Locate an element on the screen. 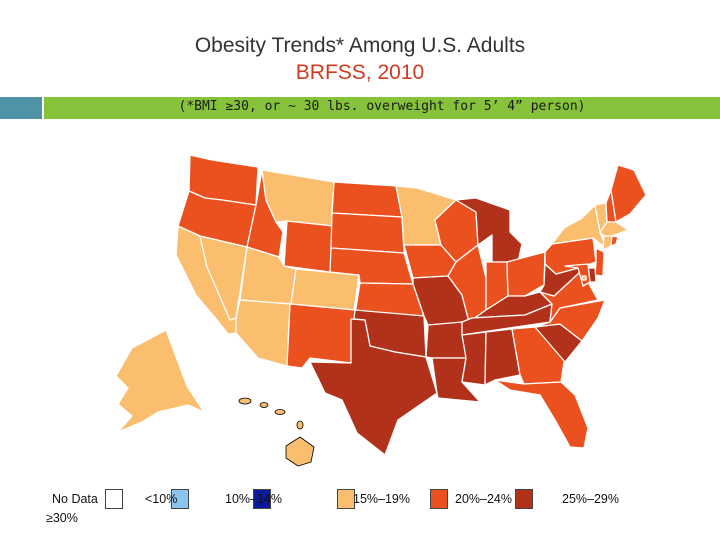  legend-label-c20-24: 20%–24% is located at coordinates (483, 499).